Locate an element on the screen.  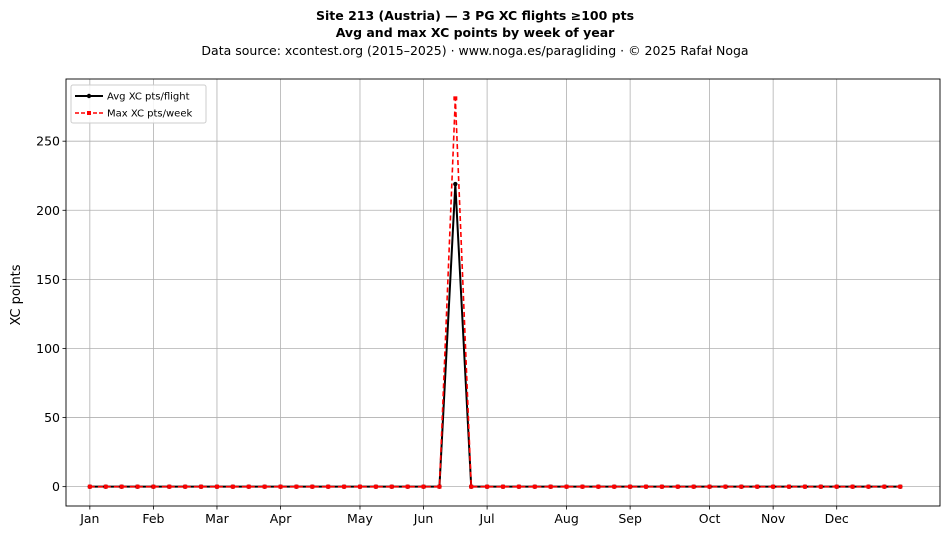
legend: Avg XC pts/flight Max XC pts/week is located at coordinates (138, 104).